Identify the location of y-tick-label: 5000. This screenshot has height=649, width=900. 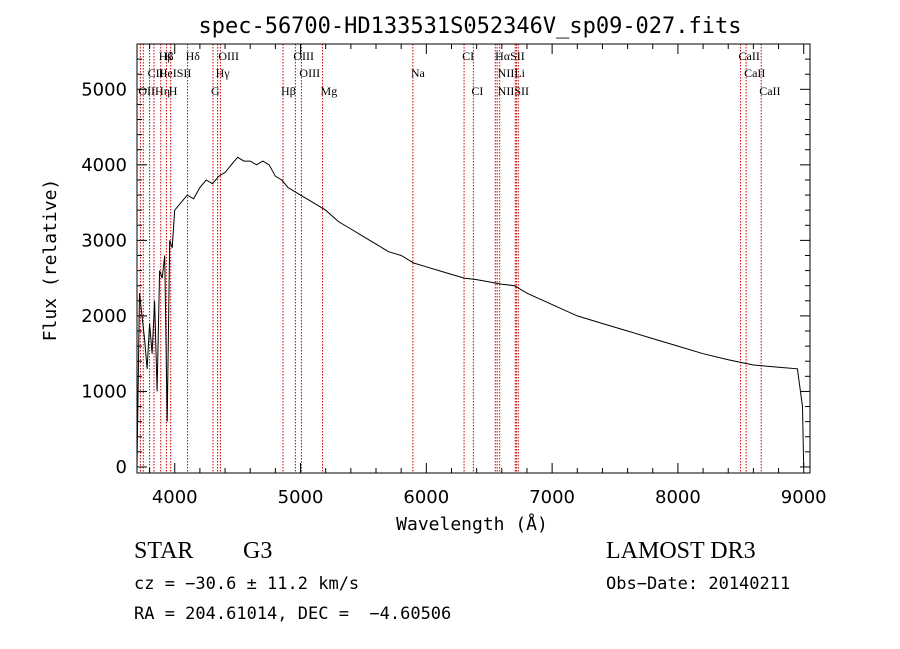
(104, 89).